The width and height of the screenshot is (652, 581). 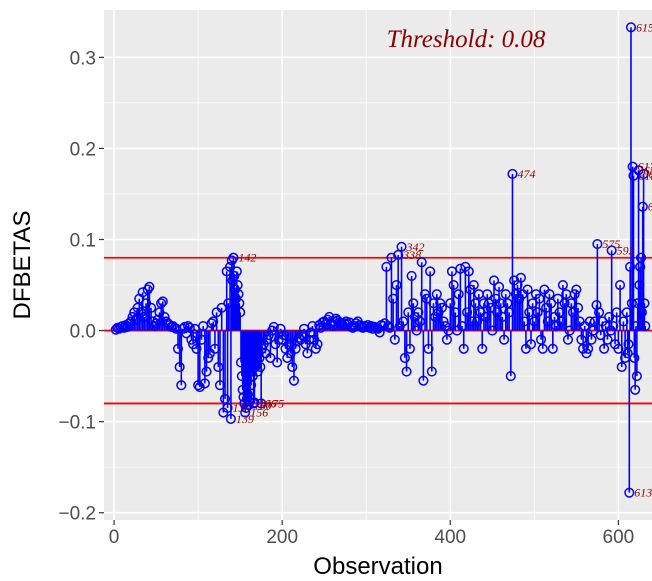 I want to click on y-tick-label: −0.1, so click(x=77, y=423).